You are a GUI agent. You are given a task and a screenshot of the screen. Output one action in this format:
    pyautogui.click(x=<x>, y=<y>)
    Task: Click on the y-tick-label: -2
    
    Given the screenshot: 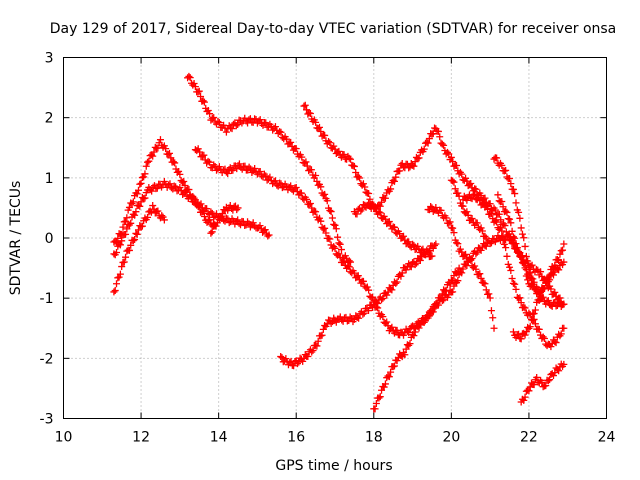 What is the action you would take?
    pyautogui.click(x=47, y=359)
    